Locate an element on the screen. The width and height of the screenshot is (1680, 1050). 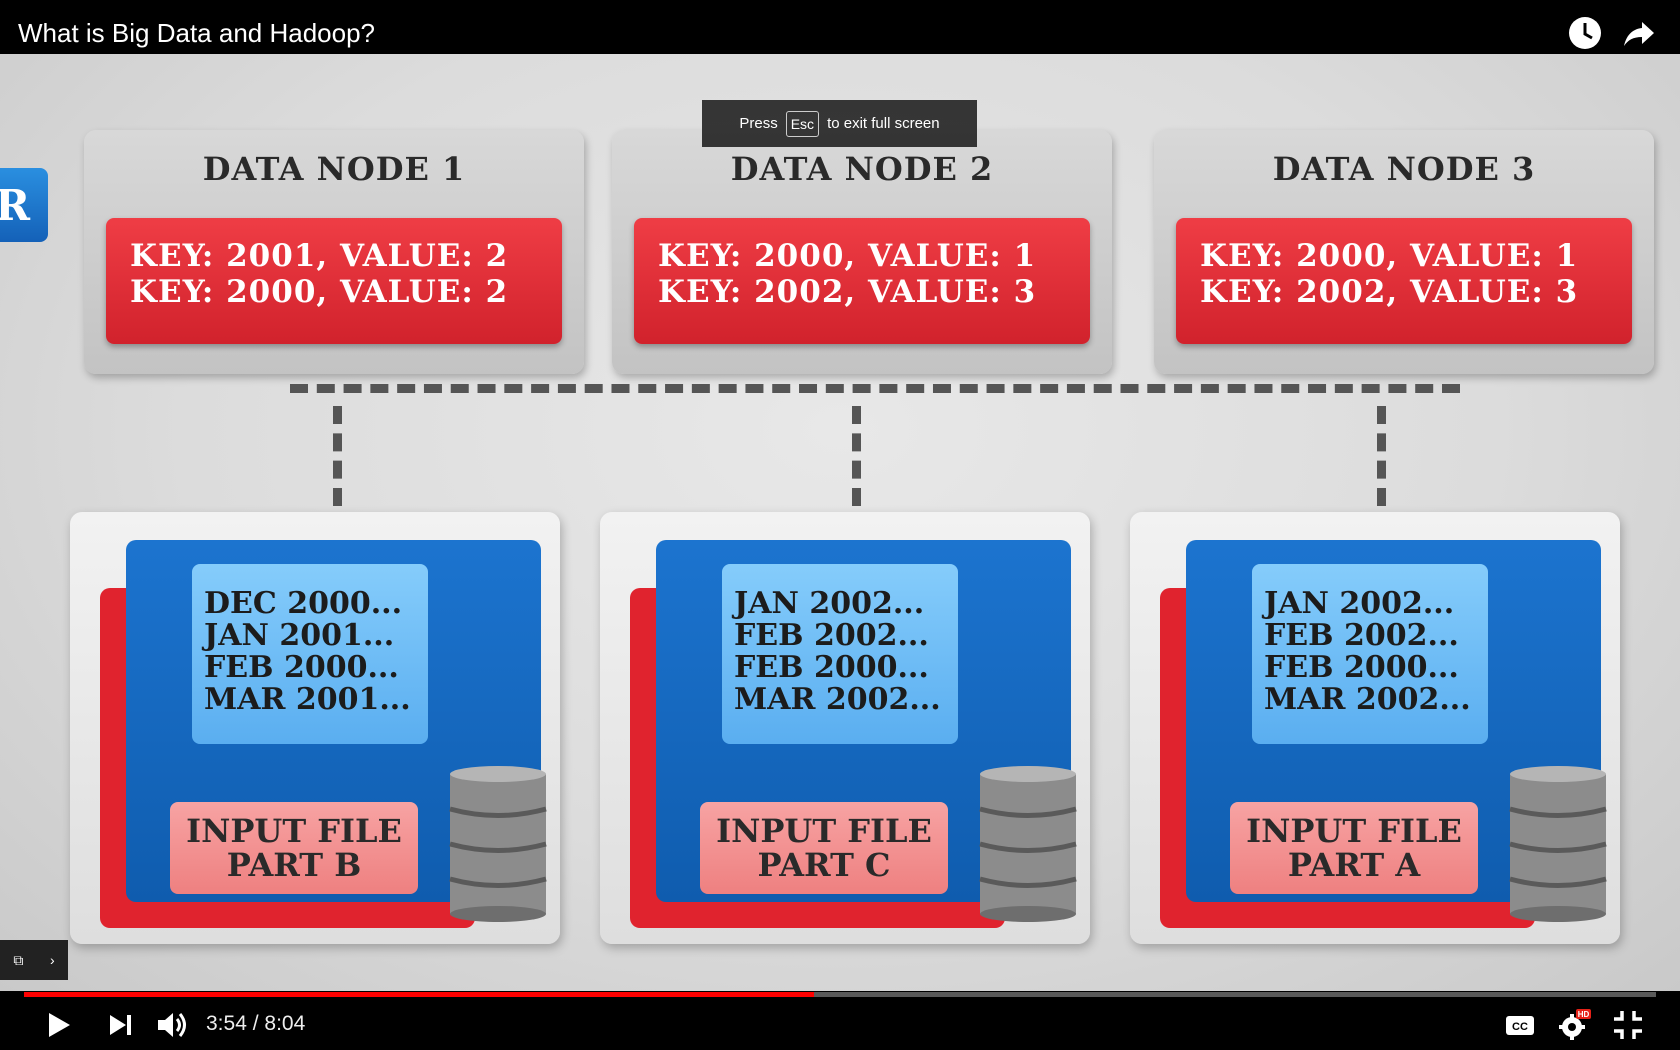
current-time: 3:54 is located at coordinates (226, 1023).